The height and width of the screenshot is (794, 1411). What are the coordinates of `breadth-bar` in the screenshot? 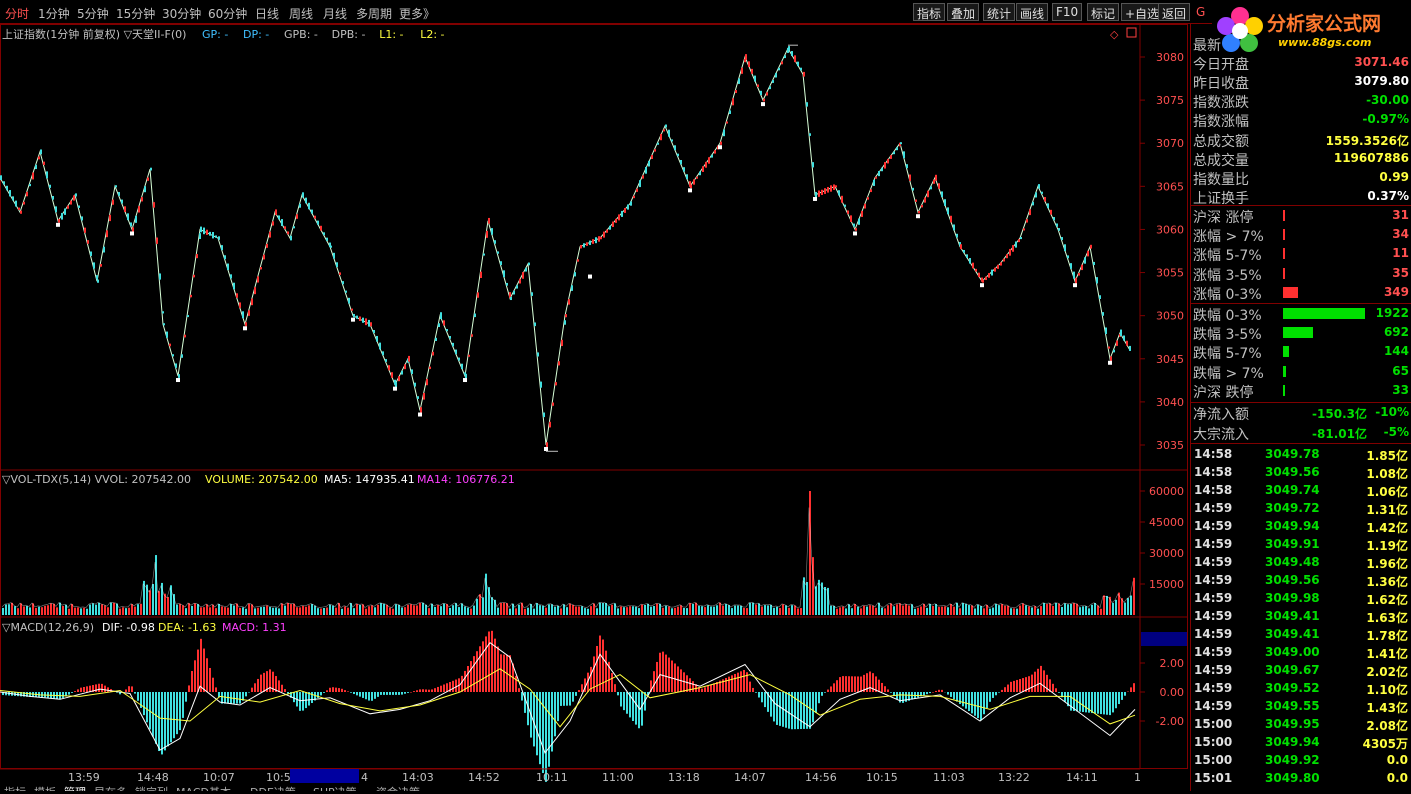 It's located at (1286, 351).